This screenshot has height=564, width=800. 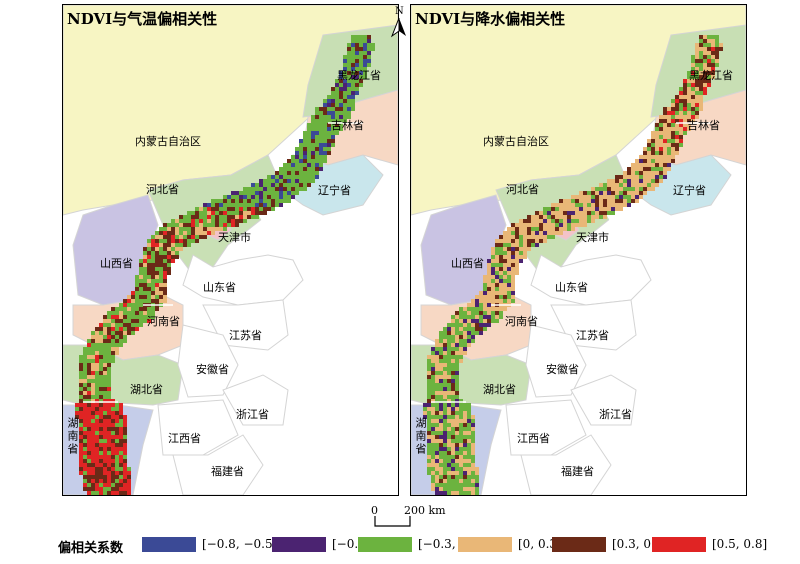 I want to click on legend-title: 偏相关系数, so click(x=91, y=548).